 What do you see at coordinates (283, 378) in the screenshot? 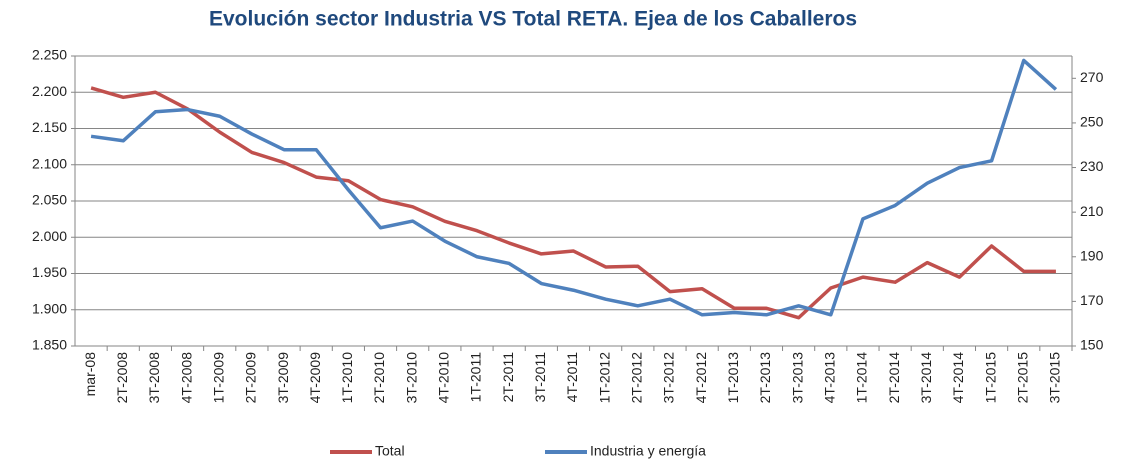
I see `x-tick-label: 3T-2009` at bounding box center [283, 378].